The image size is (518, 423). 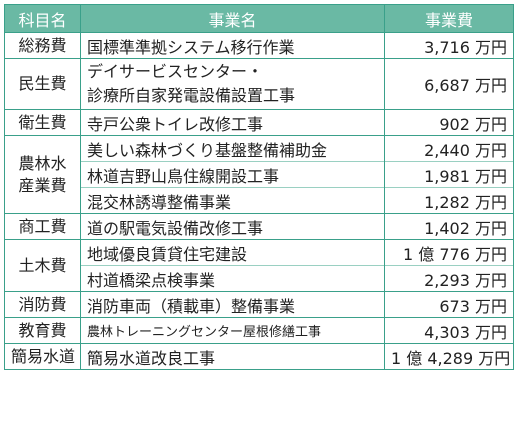 What do you see at coordinates (175, 71) in the screenshot?
I see `project-line: デイサービスセンター・` at bounding box center [175, 71].